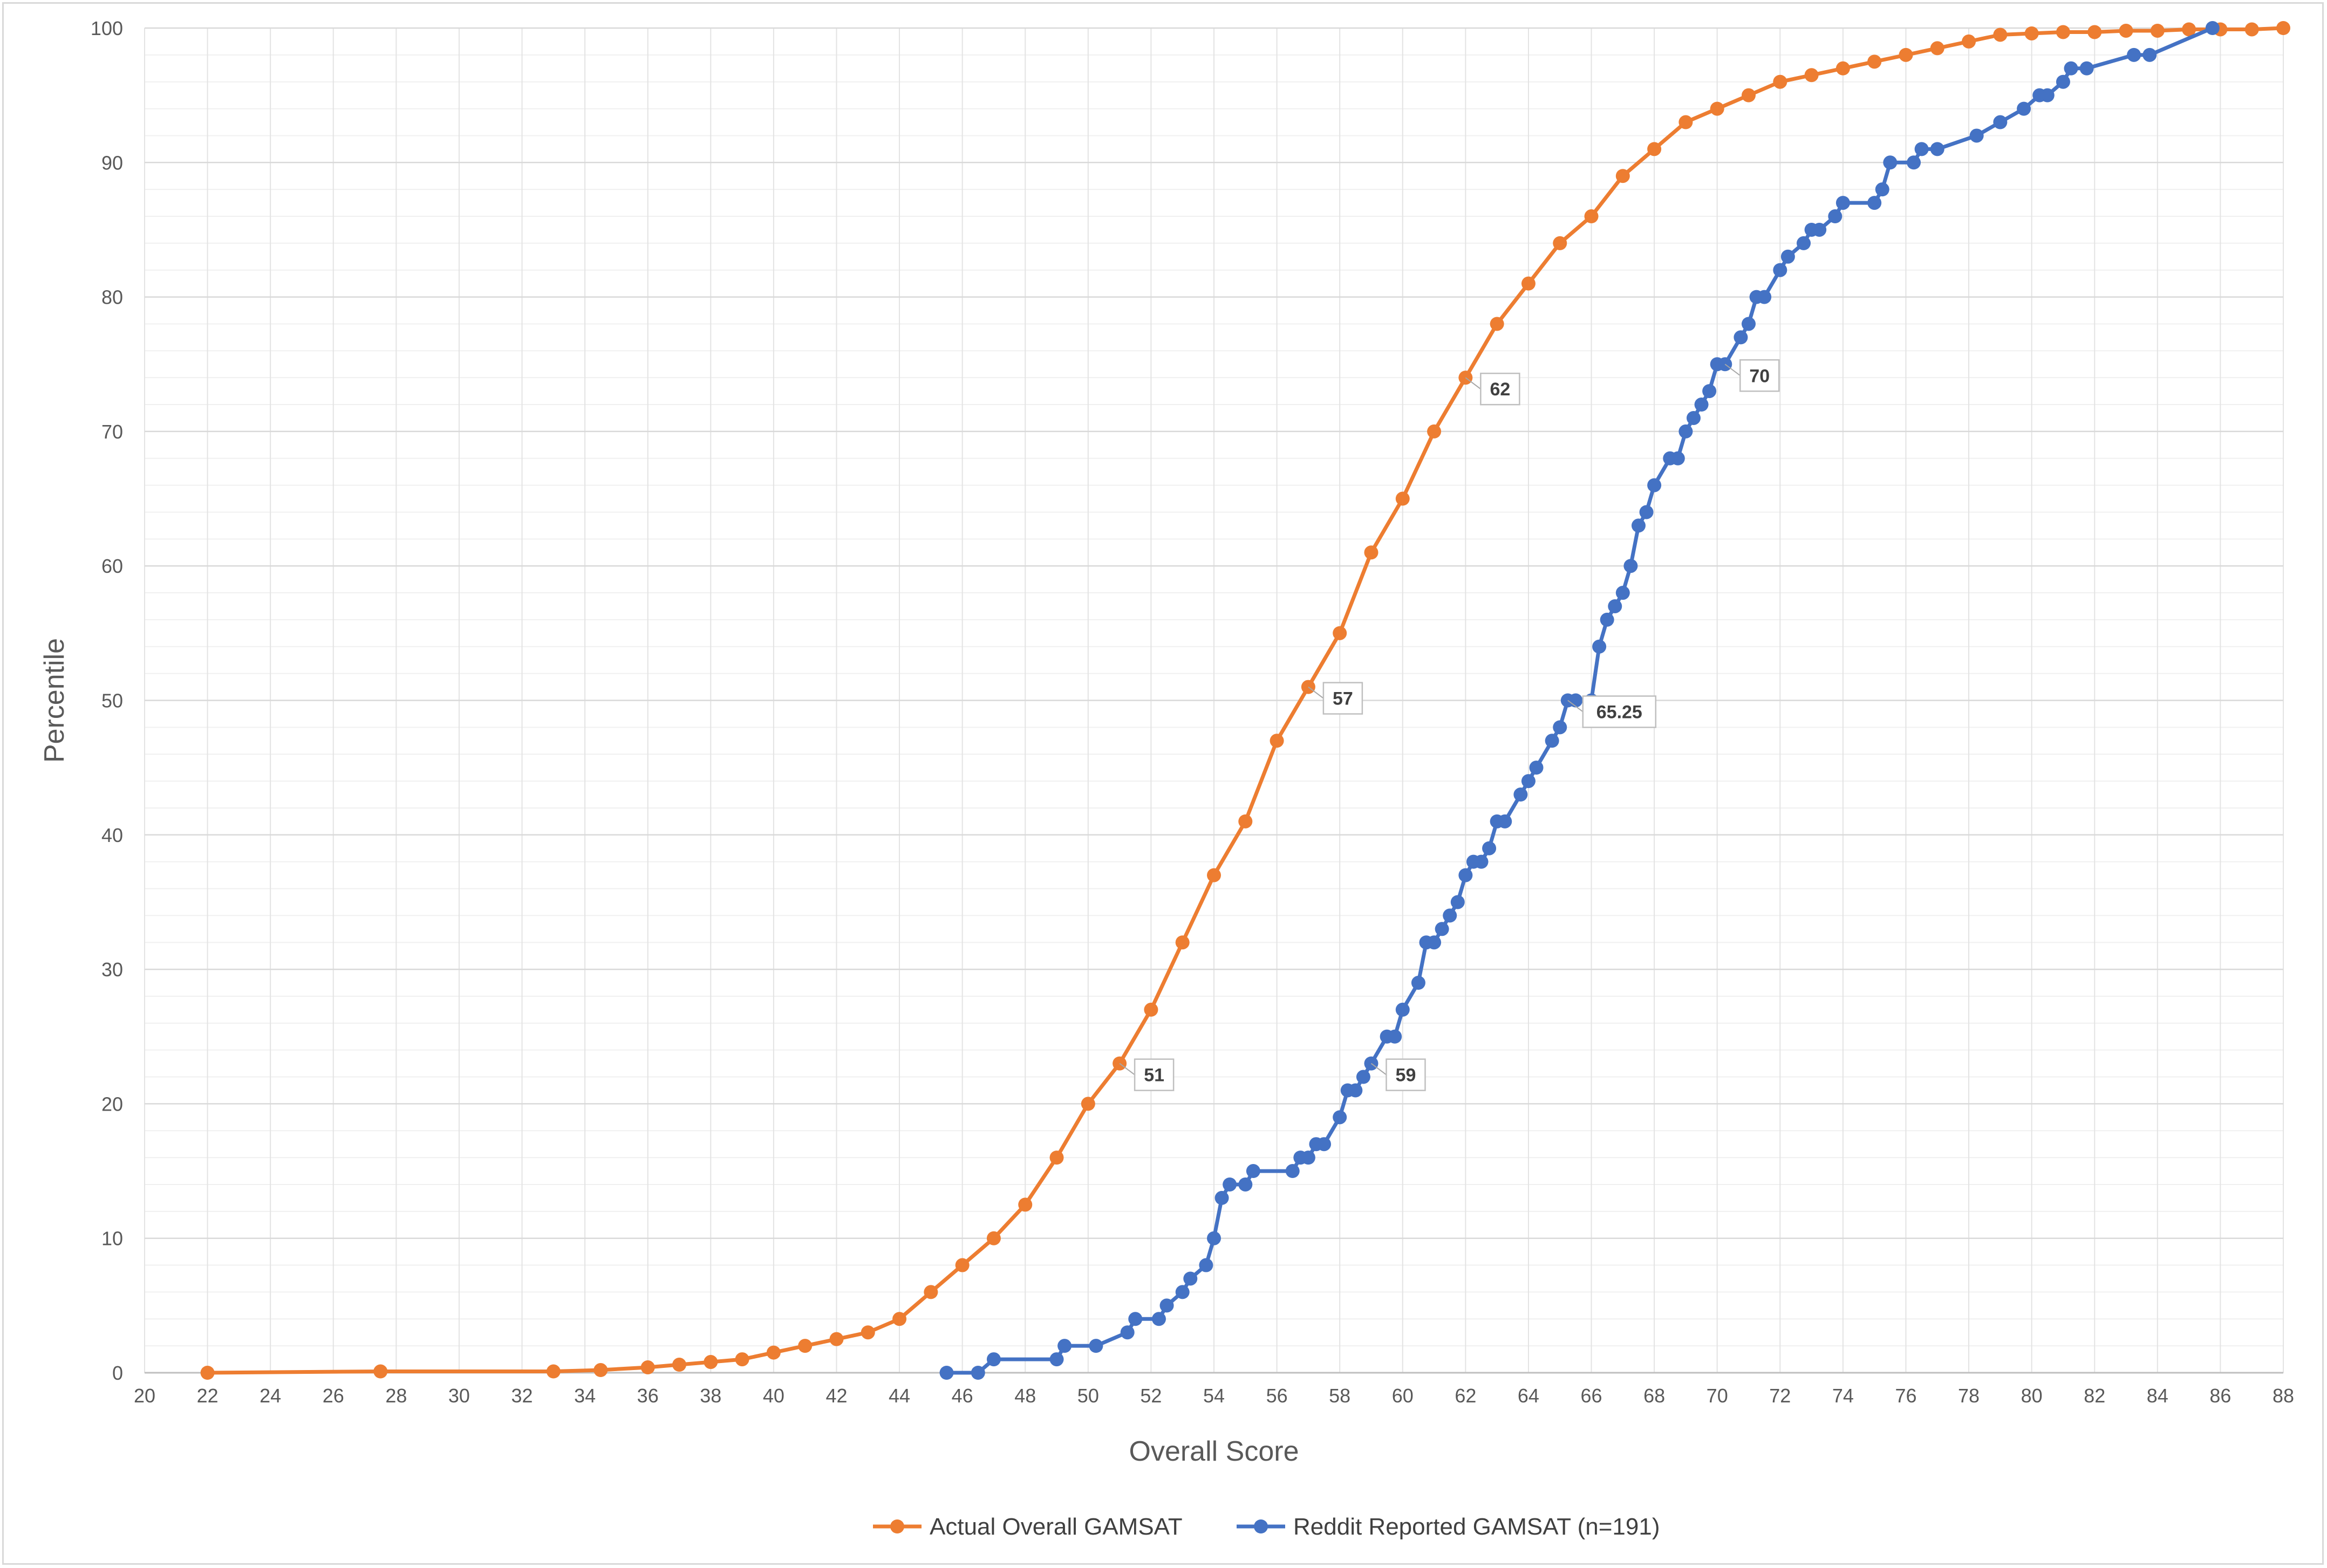 The width and height of the screenshot is (2327, 1568). Describe the element at coordinates (1654, 1396) in the screenshot. I see `x-tick-label: 68` at that location.